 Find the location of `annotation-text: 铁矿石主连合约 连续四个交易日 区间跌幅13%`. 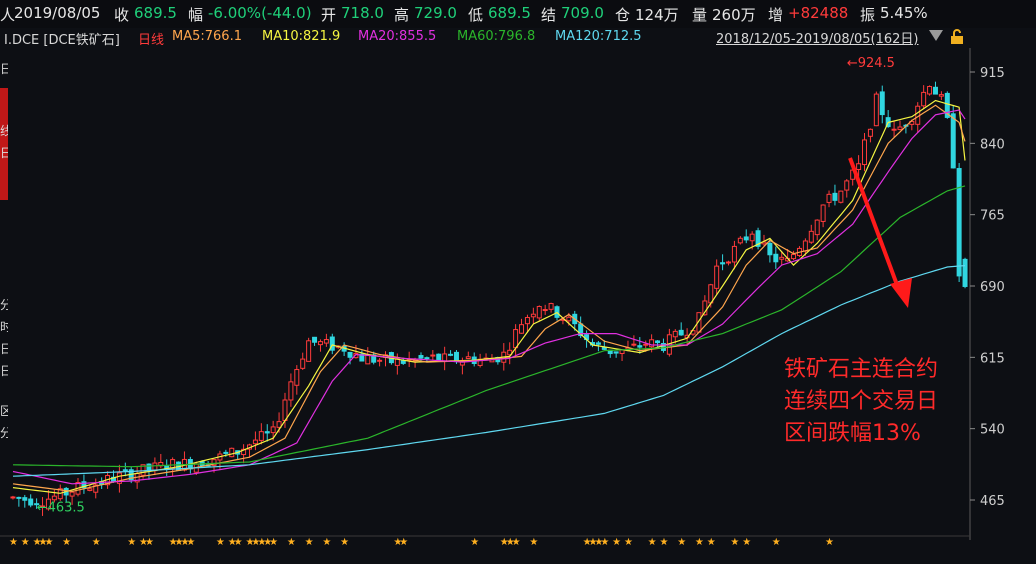

annotation-text: 铁矿石主连合约 连续四个交易日 区间跌幅13% is located at coordinates (861, 402).